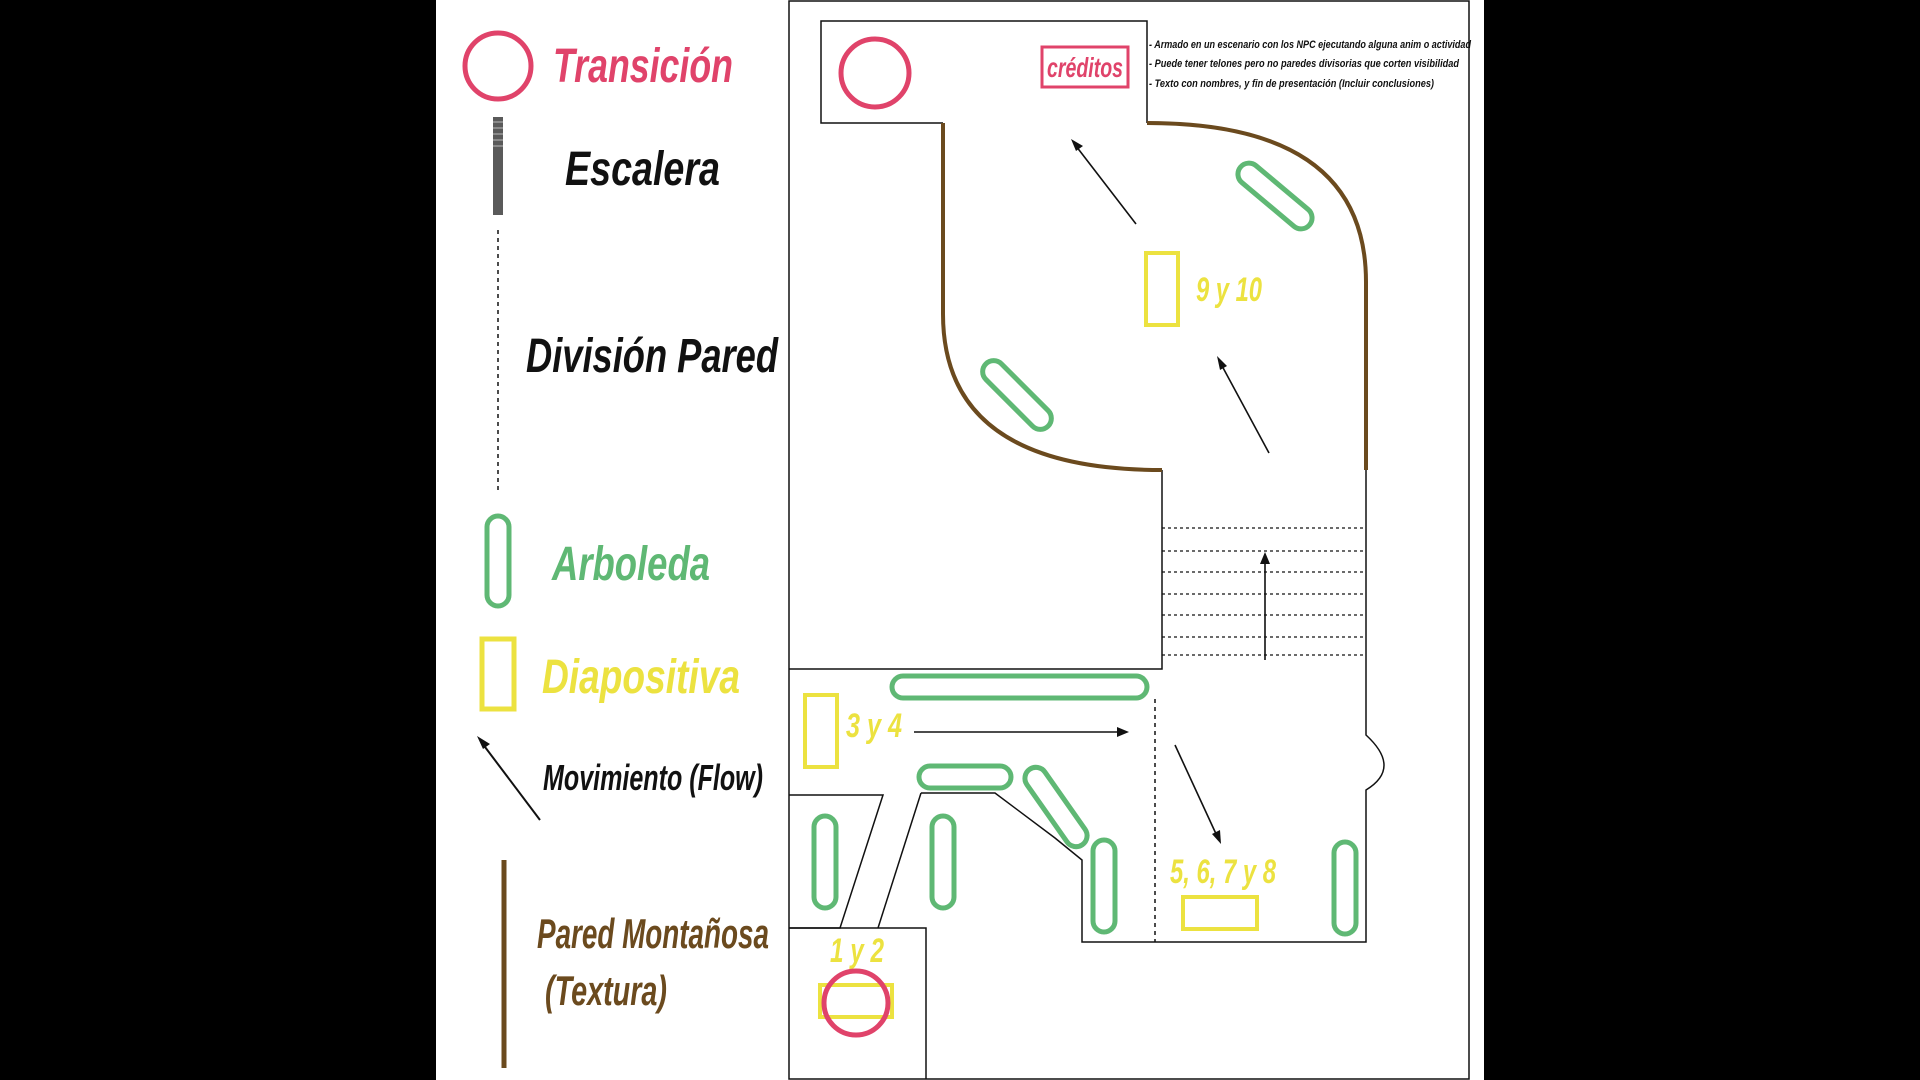 The height and width of the screenshot is (1080, 1920). Describe the element at coordinates (498, 66) in the screenshot. I see `transition-icon` at that location.